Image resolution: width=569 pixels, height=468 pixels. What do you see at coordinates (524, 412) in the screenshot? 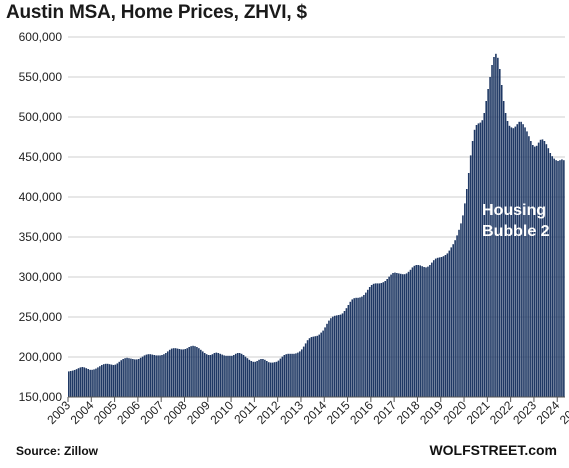
I see `x-tick-label: 2023` at bounding box center [524, 412].